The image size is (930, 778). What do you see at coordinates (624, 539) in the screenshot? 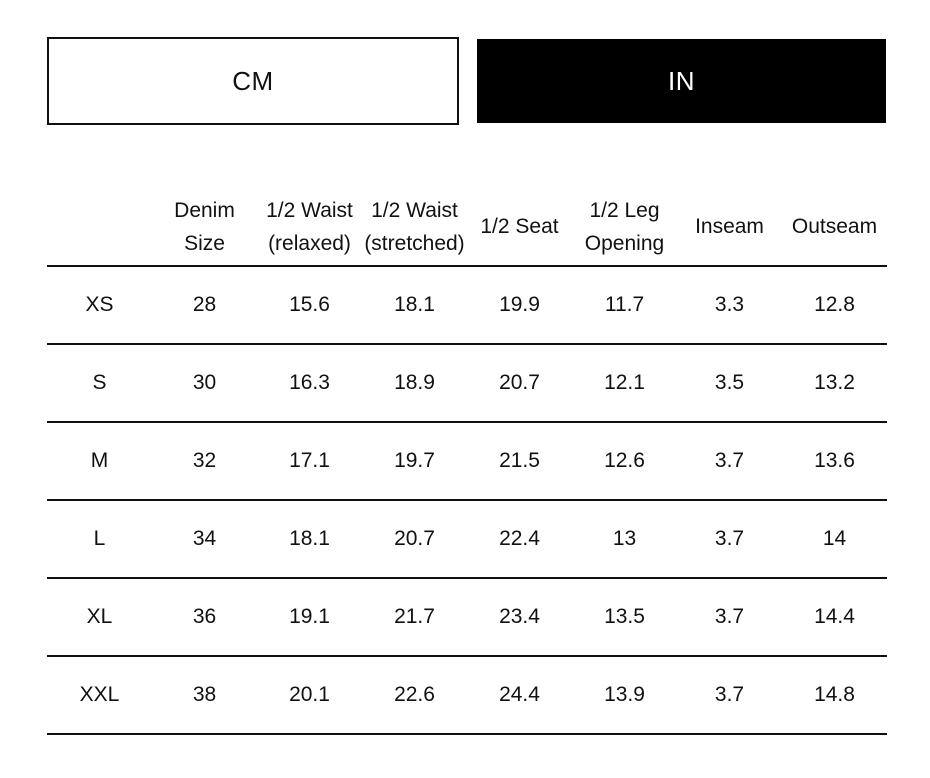
I see `table-cell: 13` at bounding box center [624, 539].